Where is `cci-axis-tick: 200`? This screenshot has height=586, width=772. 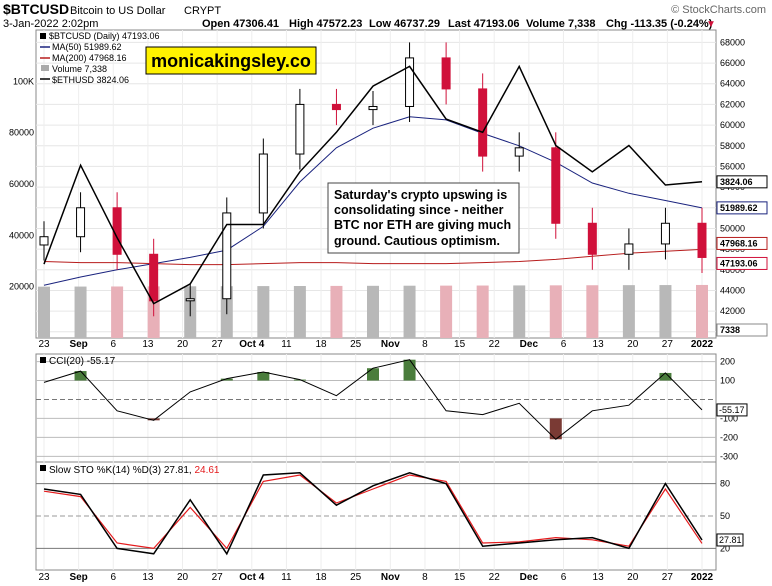
cci-axis-tick: 200 is located at coordinates (727, 362).